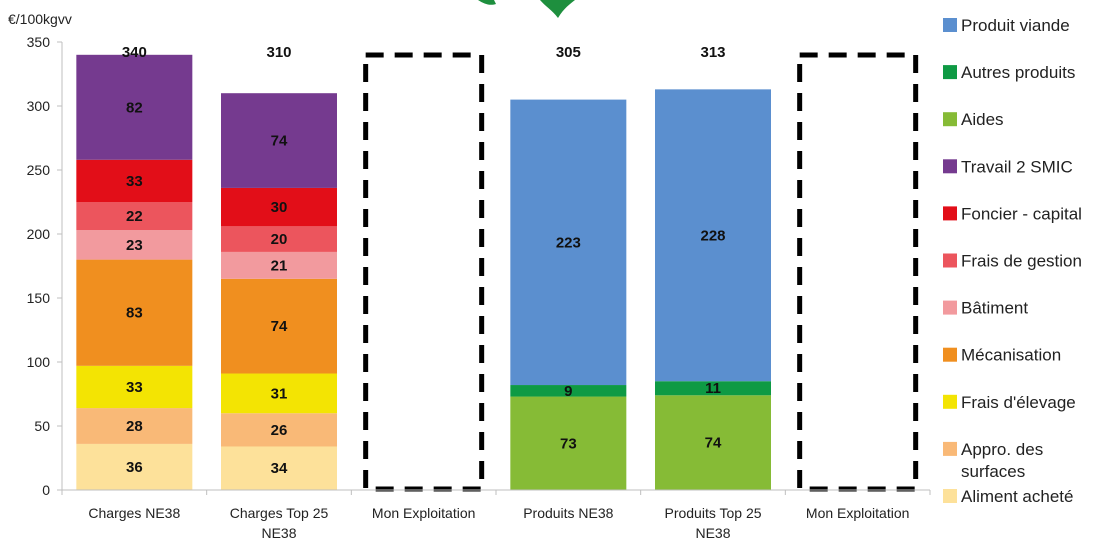 This screenshot has height=538, width=1096. What do you see at coordinates (39, 106) in the screenshot?
I see `y-tick-label: 300` at bounding box center [39, 106].